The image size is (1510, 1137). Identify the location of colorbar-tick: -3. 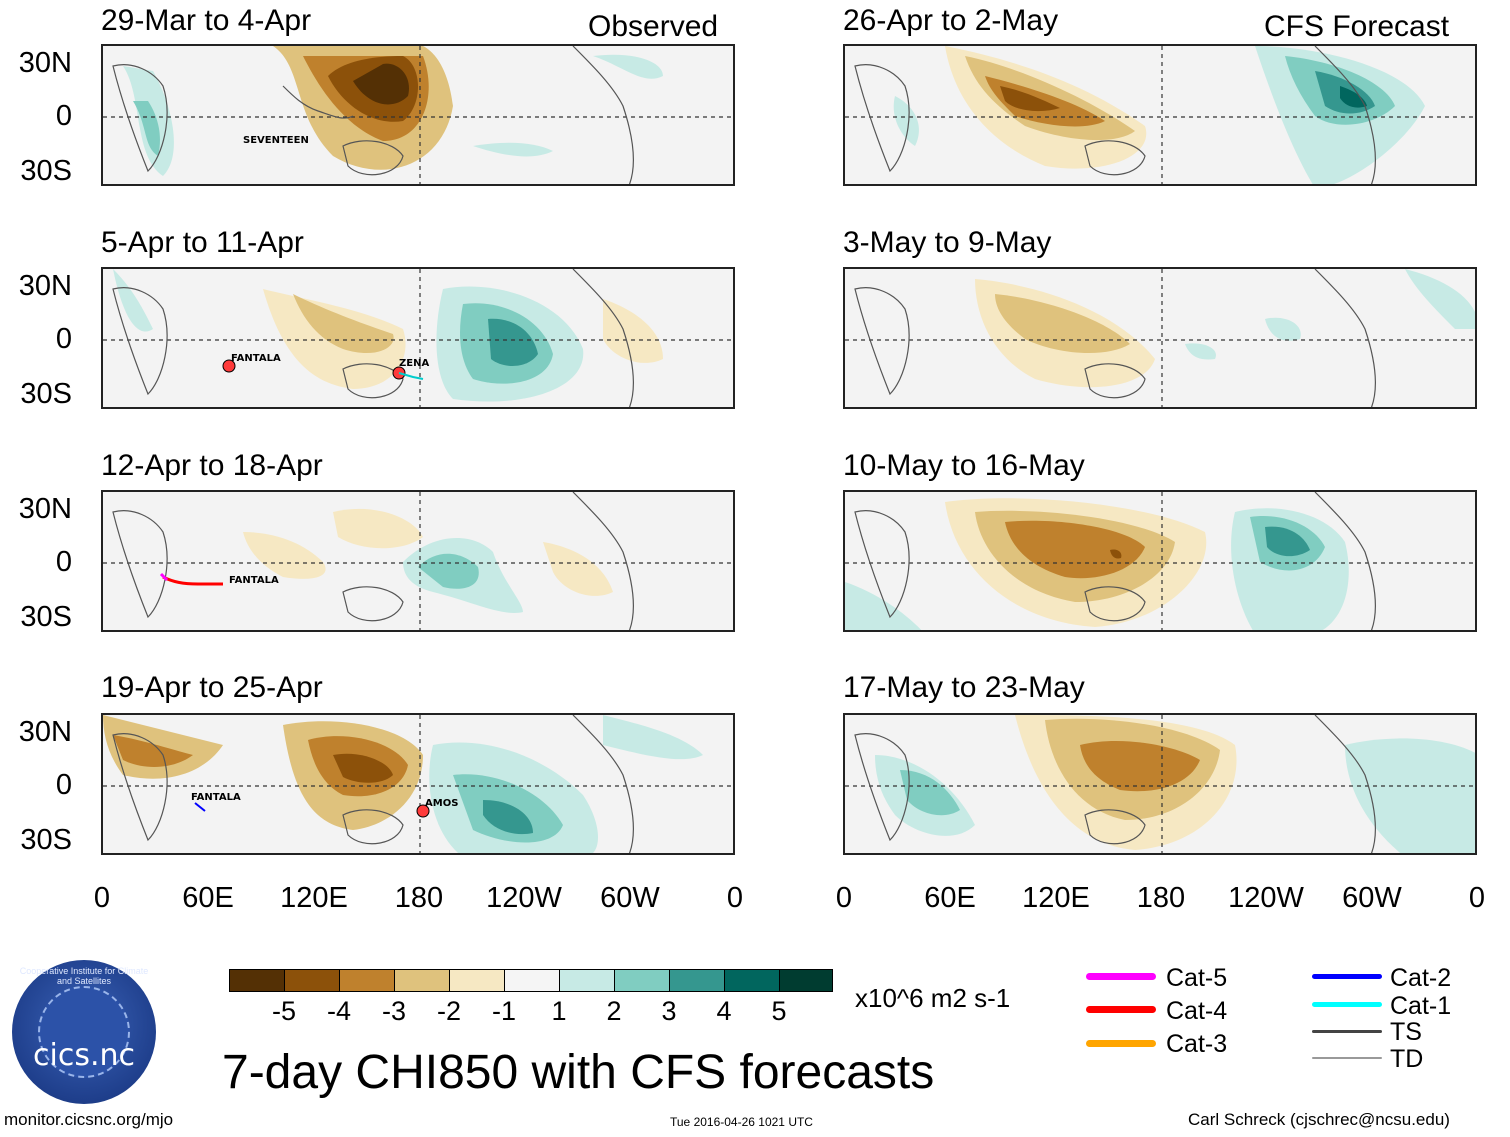
(393, 1011).